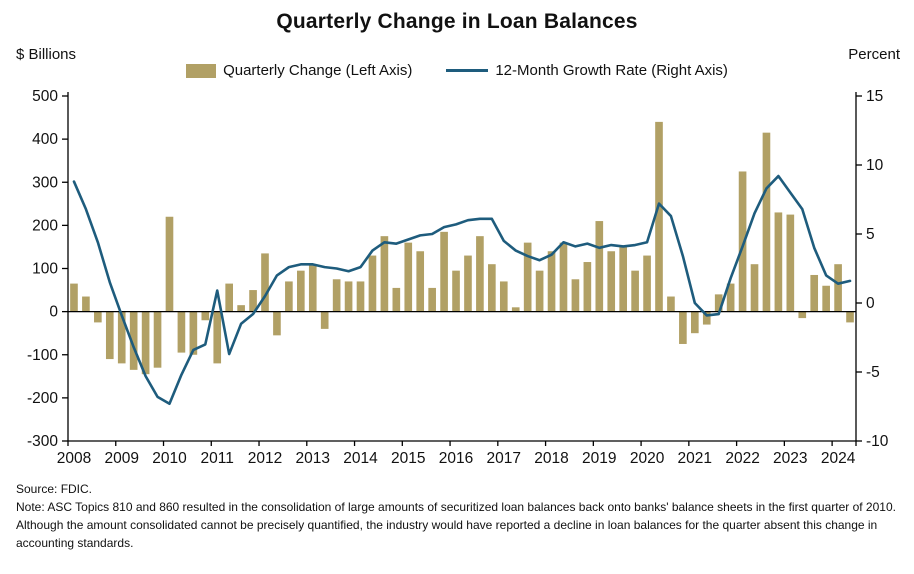 The width and height of the screenshot is (914, 574). I want to click on left-tick-label: 300, so click(45, 182).